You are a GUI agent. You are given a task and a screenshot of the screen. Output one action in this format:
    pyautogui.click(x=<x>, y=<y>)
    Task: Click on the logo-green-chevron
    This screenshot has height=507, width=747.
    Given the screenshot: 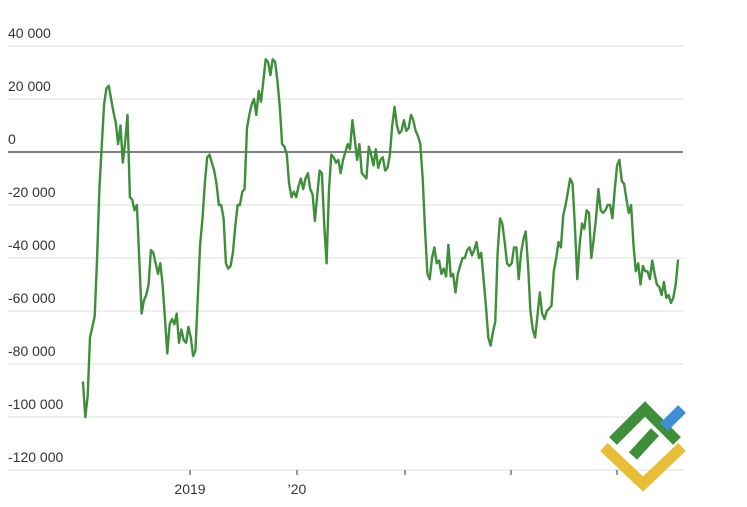 What is the action you would take?
    pyautogui.click(x=645, y=423)
    